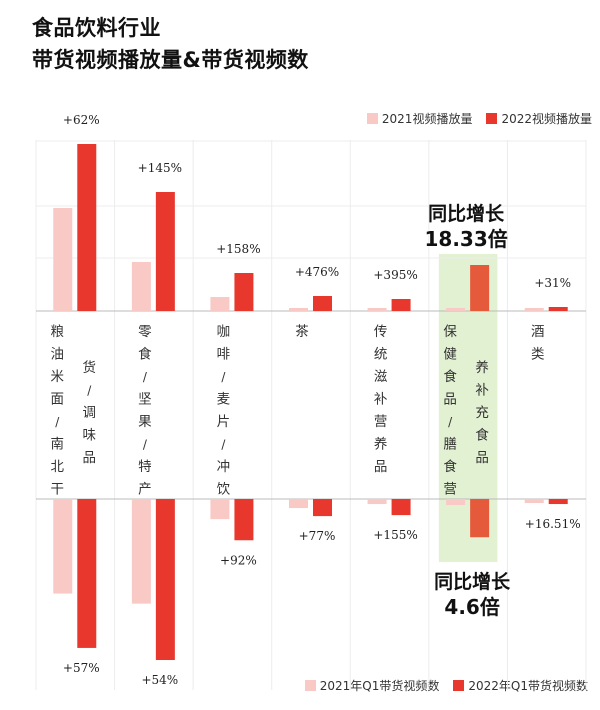 This screenshot has height=710, width=600. I want to click on category-label-char: 特, so click(145, 467).